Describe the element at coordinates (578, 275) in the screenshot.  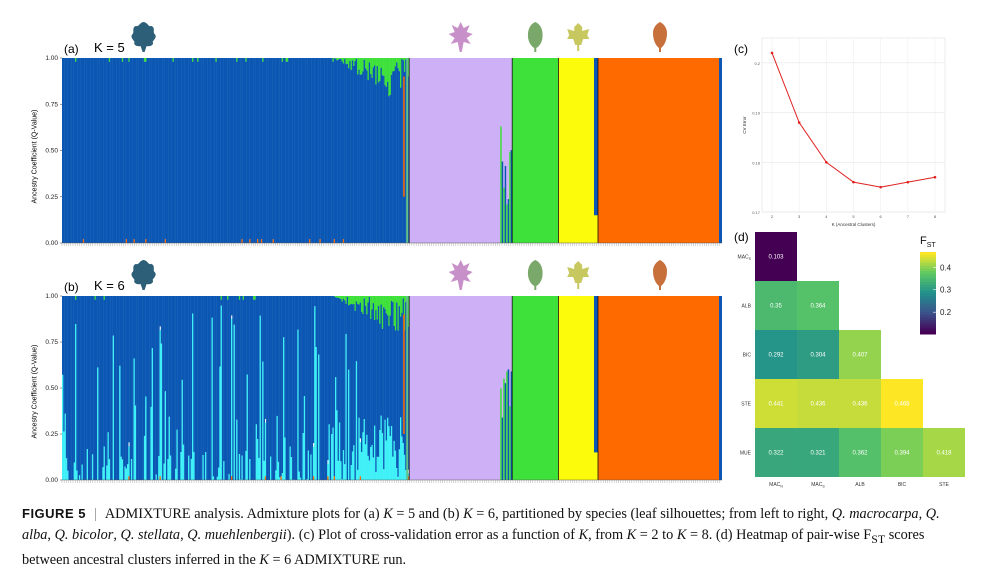
I see `leaf-stellata-icon` at that location.